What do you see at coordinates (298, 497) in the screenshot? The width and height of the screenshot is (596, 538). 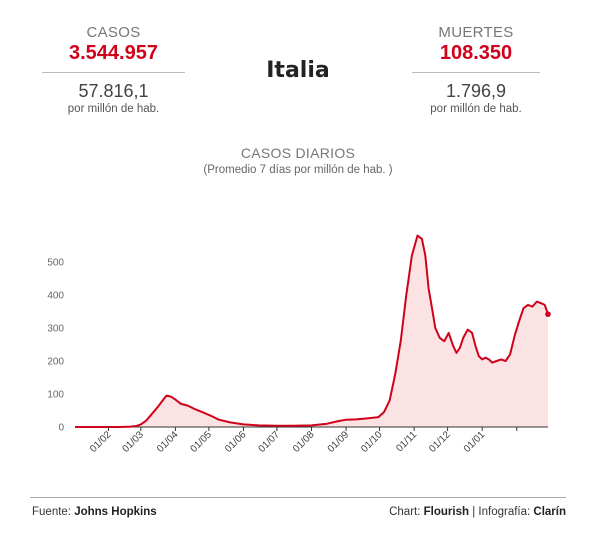 I see `footer-divider` at bounding box center [298, 497].